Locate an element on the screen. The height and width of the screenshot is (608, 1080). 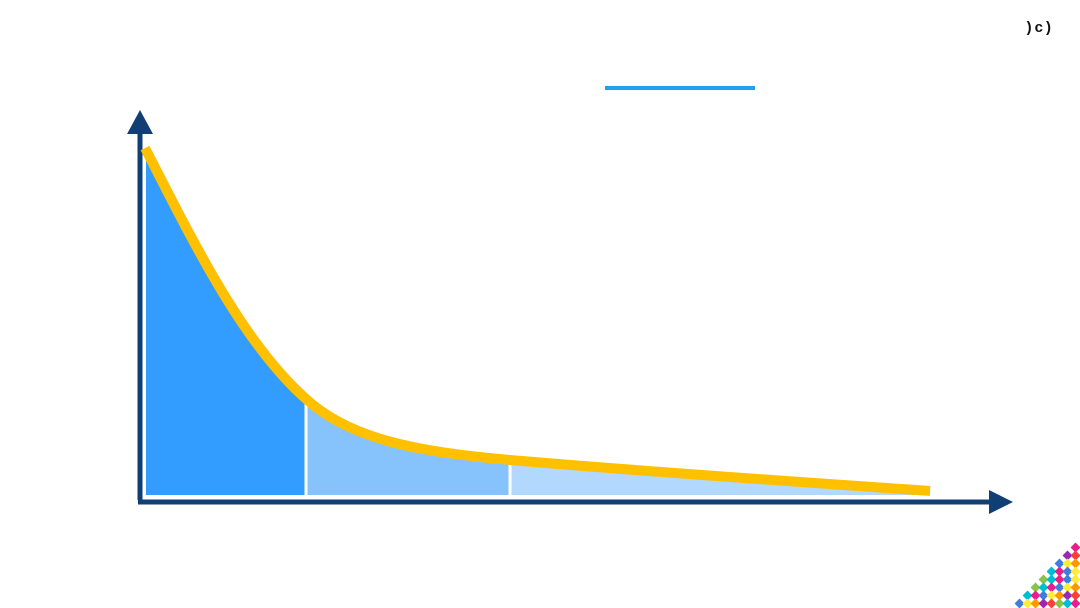
legend-line is located at coordinates (680, 88).